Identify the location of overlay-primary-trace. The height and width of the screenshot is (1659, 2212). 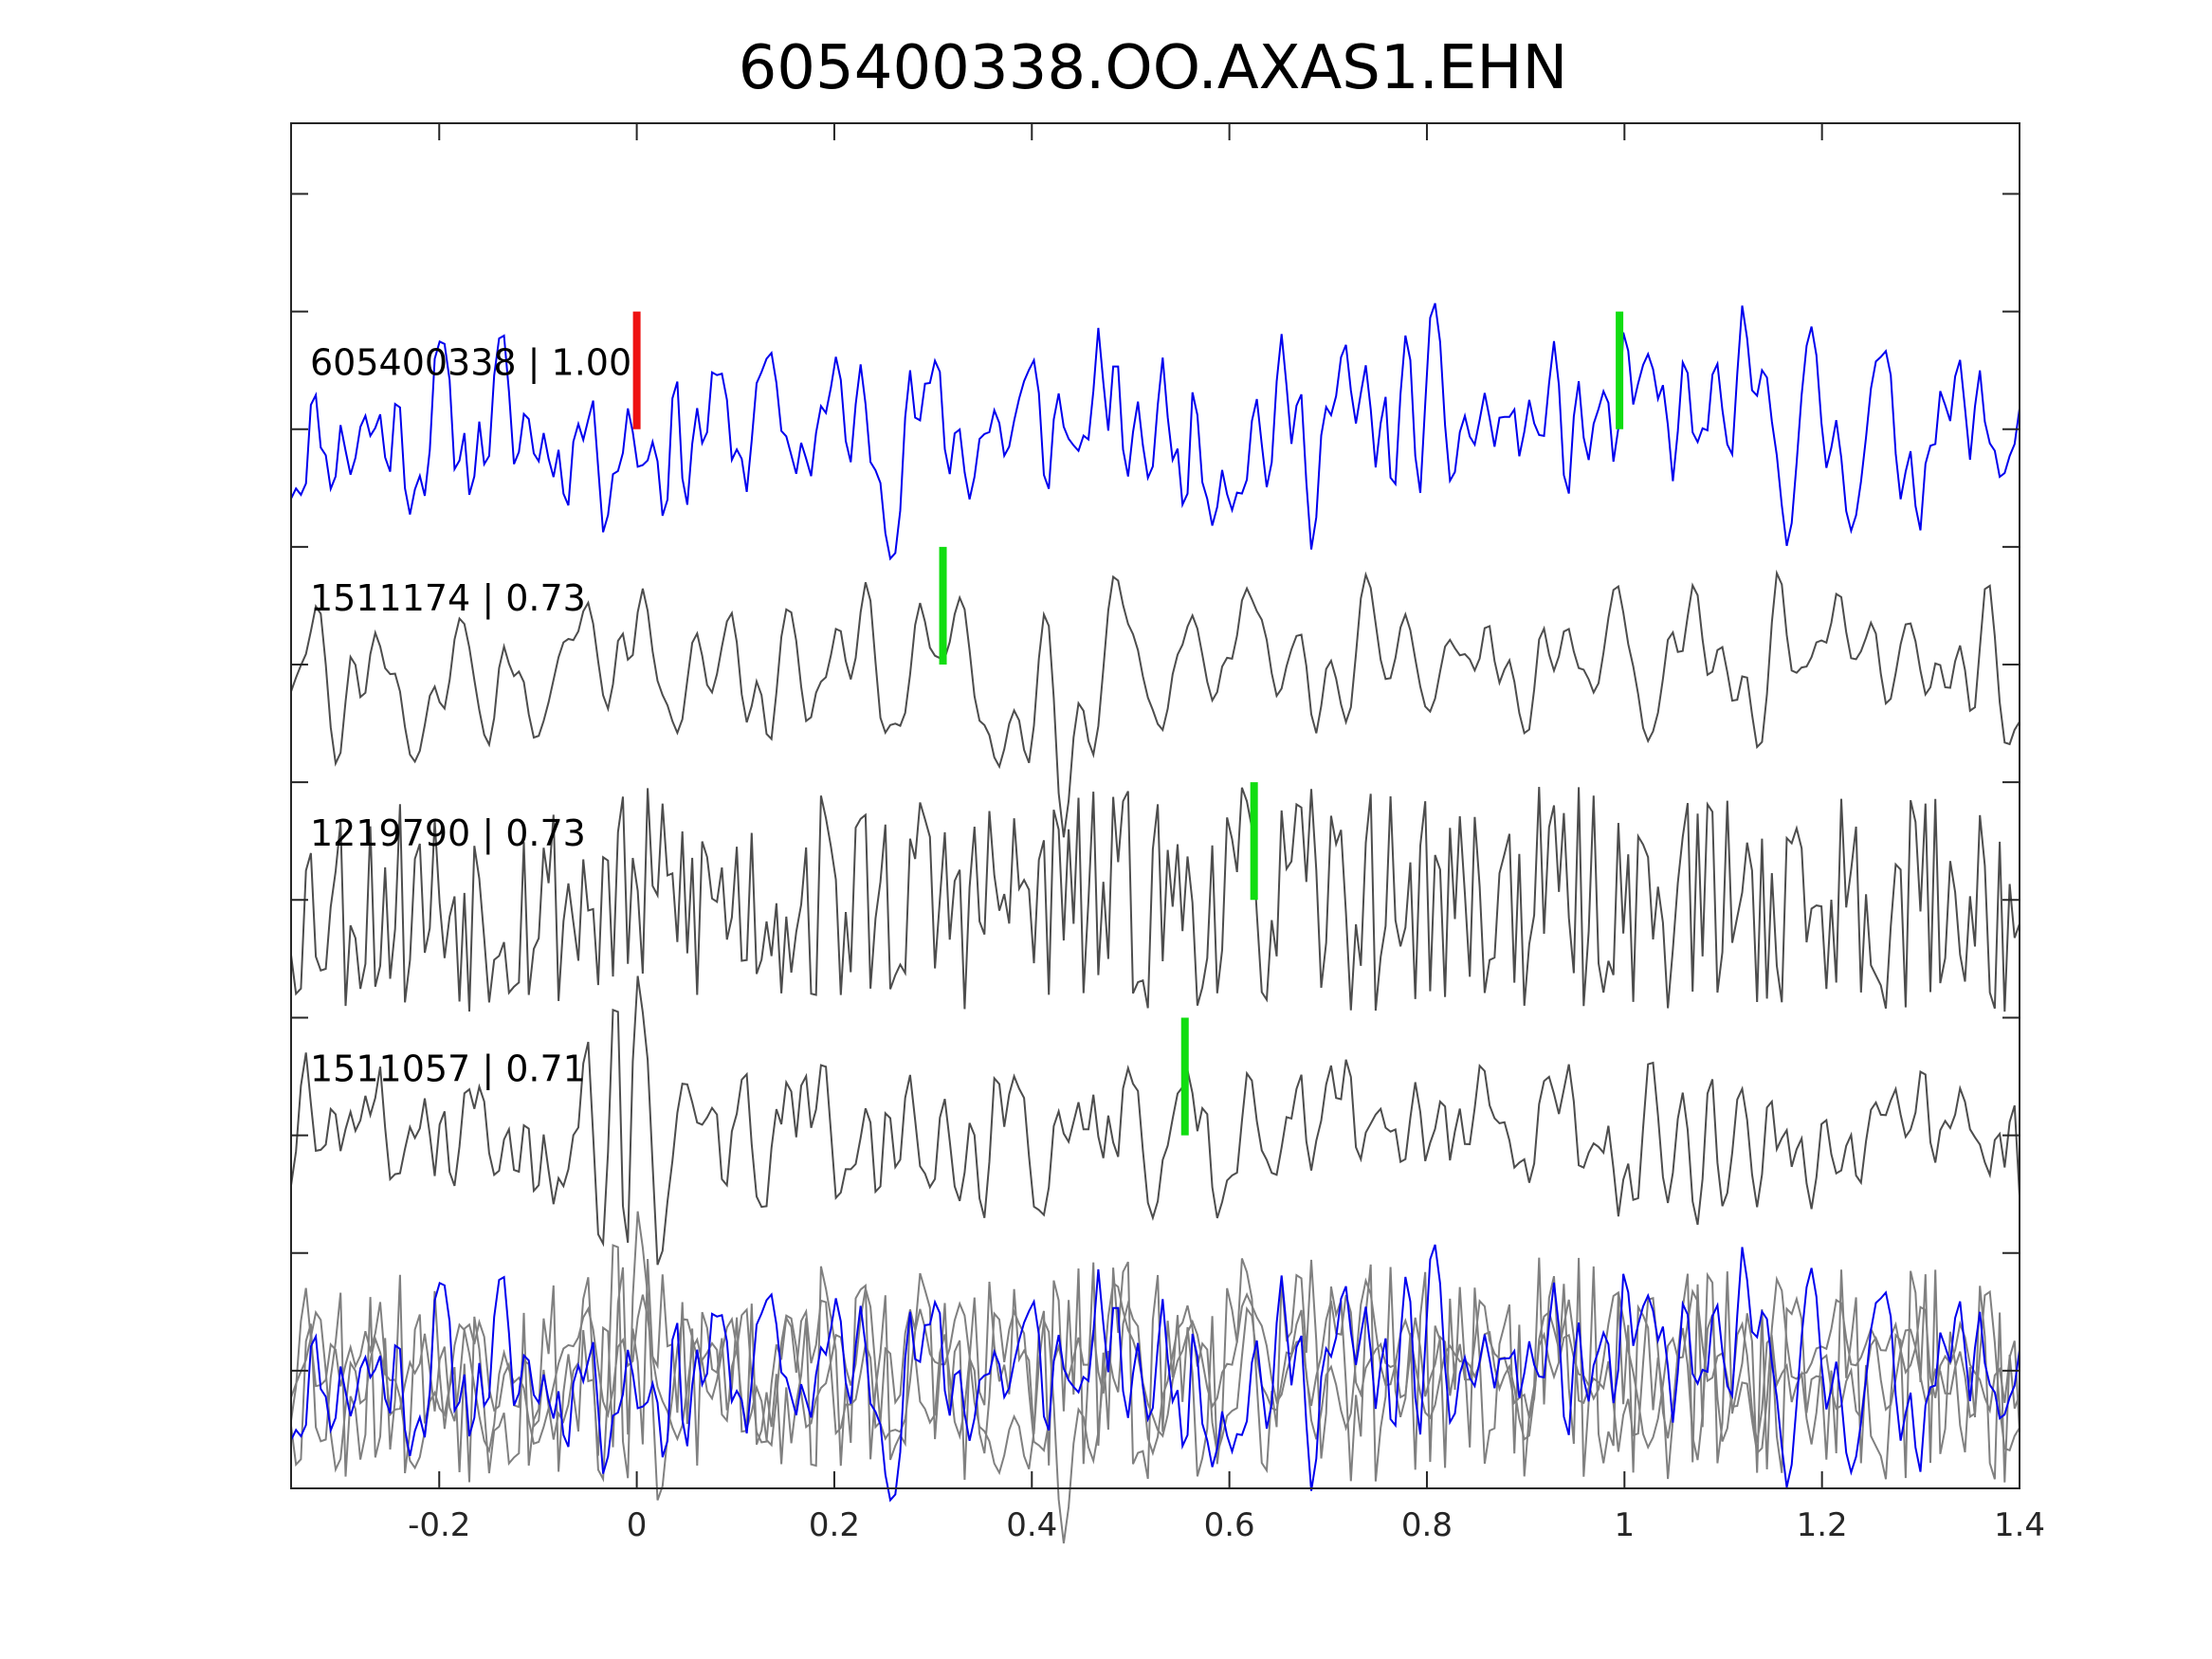
(1155, 1373).